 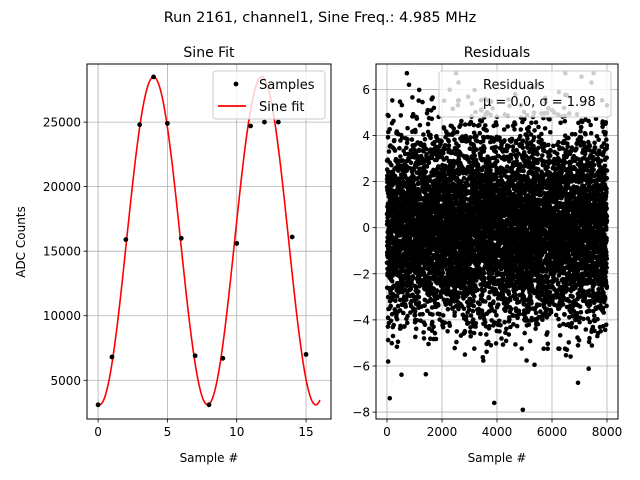 What do you see at coordinates (98, 432) in the screenshot?
I see `x-tick-label: 0` at bounding box center [98, 432].